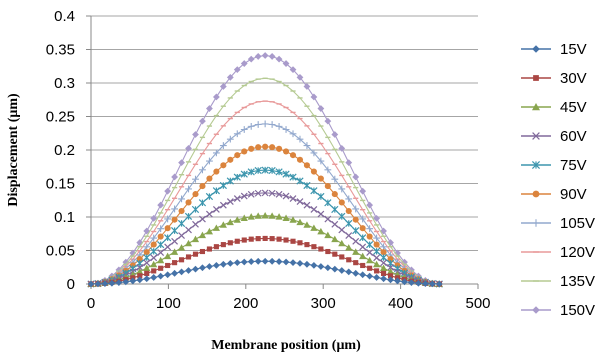 The image size is (605, 358). I want to click on legend-label: 135V, so click(577, 281).